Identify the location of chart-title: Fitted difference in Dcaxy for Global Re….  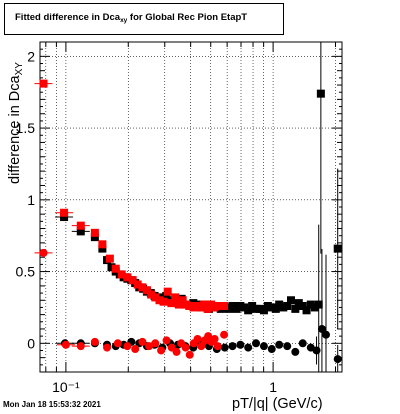
(131, 18).